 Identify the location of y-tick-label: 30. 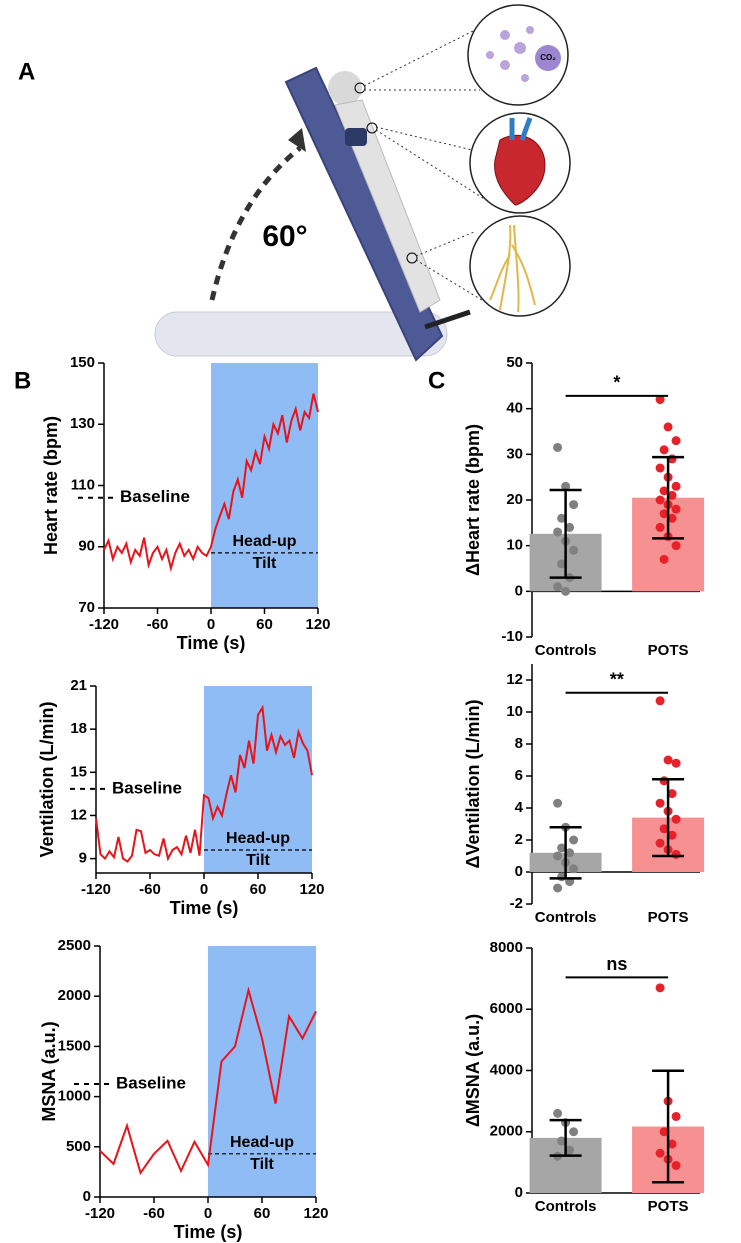
(514, 453).